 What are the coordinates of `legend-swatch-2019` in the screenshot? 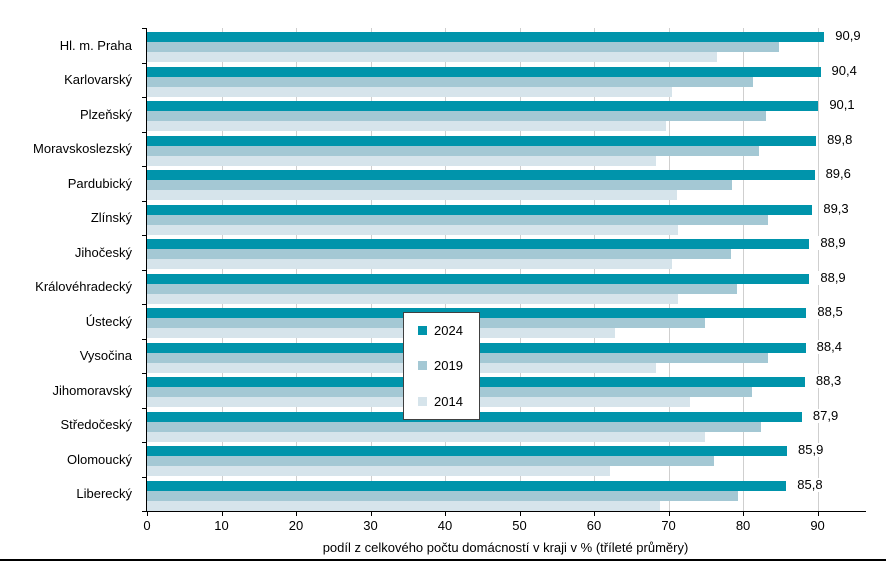 It's located at (422, 366).